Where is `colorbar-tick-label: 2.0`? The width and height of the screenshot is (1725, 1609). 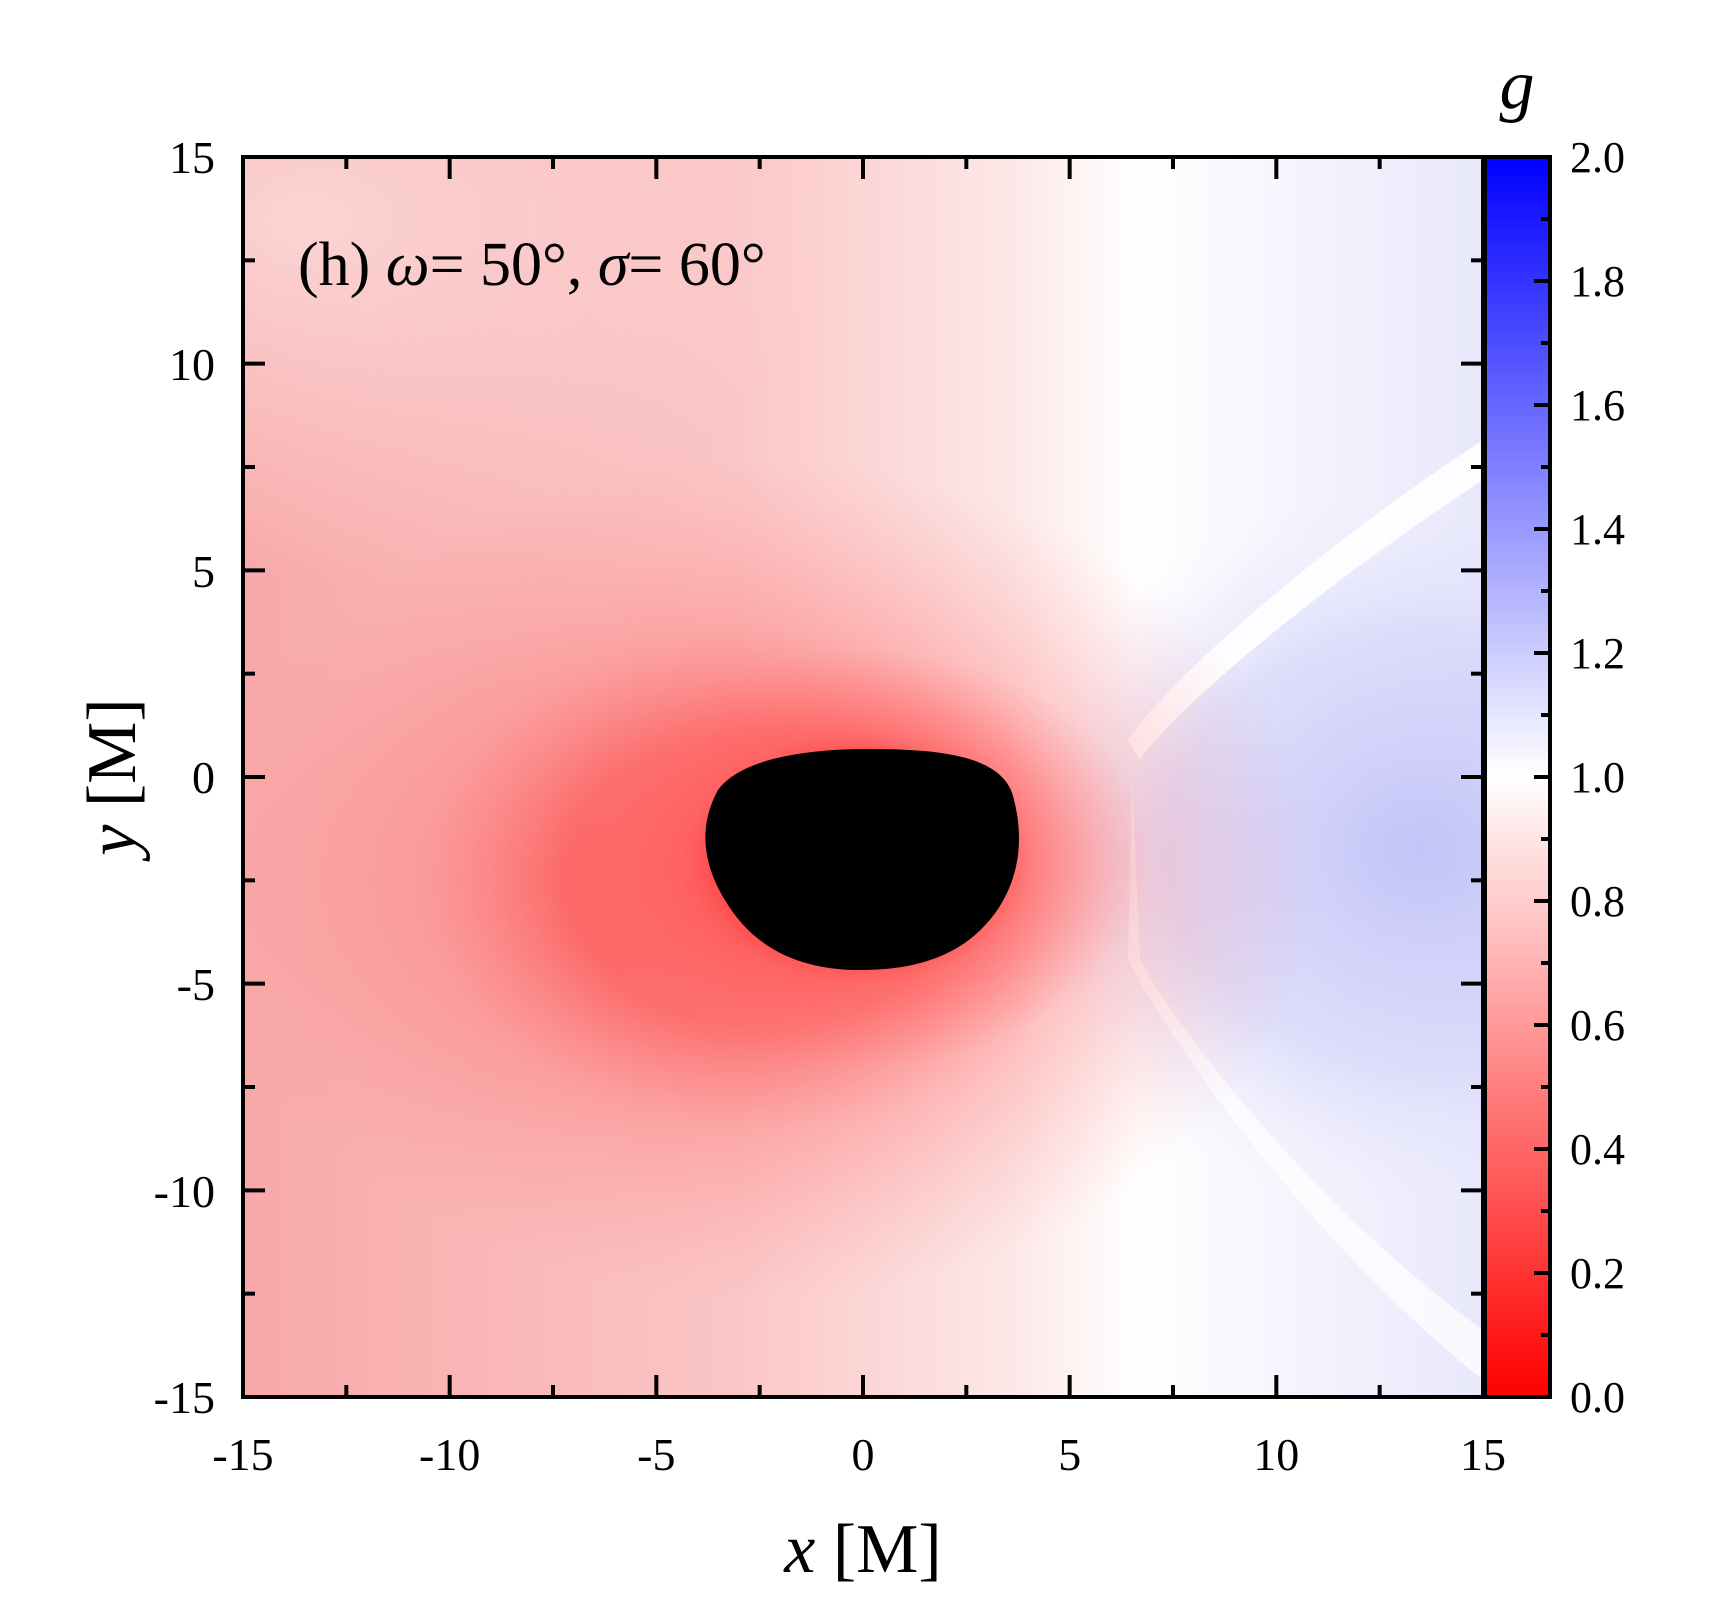
colorbar-tick-label: 2.0 is located at coordinates (1597, 157).